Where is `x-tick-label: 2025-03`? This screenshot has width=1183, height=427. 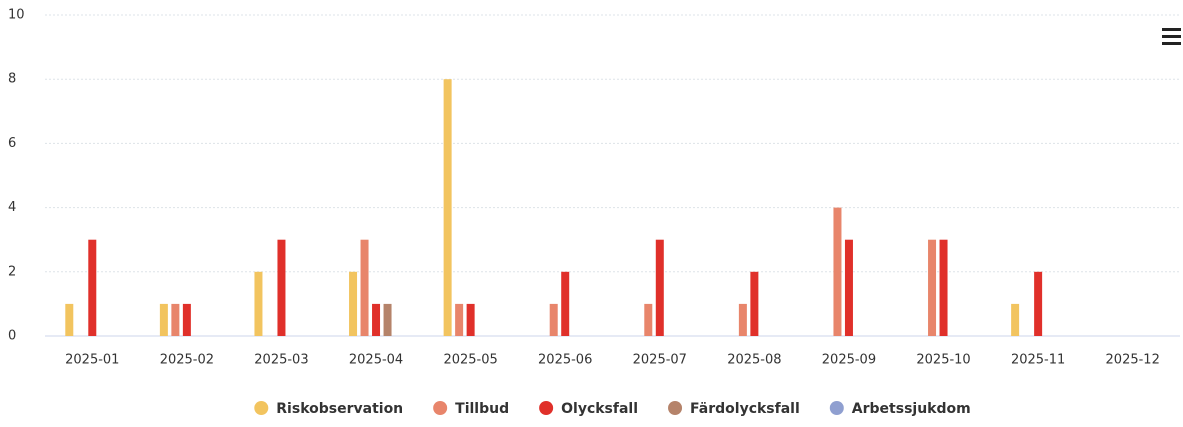 x-tick-label: 2025-03 is located at coordinates (281, 360).